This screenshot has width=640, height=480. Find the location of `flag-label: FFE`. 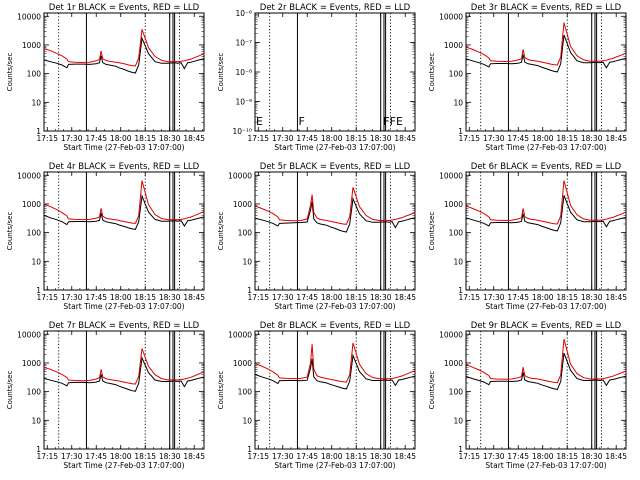

flag-label: FFE is located at coordinates (393, 121).